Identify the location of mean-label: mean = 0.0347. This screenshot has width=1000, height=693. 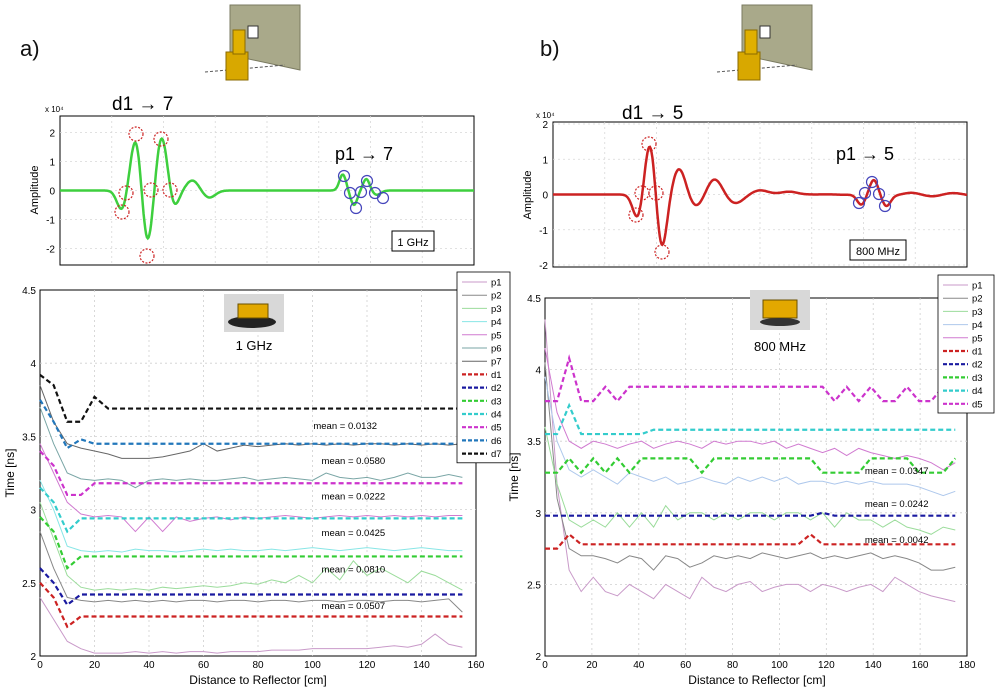
(897, 471).